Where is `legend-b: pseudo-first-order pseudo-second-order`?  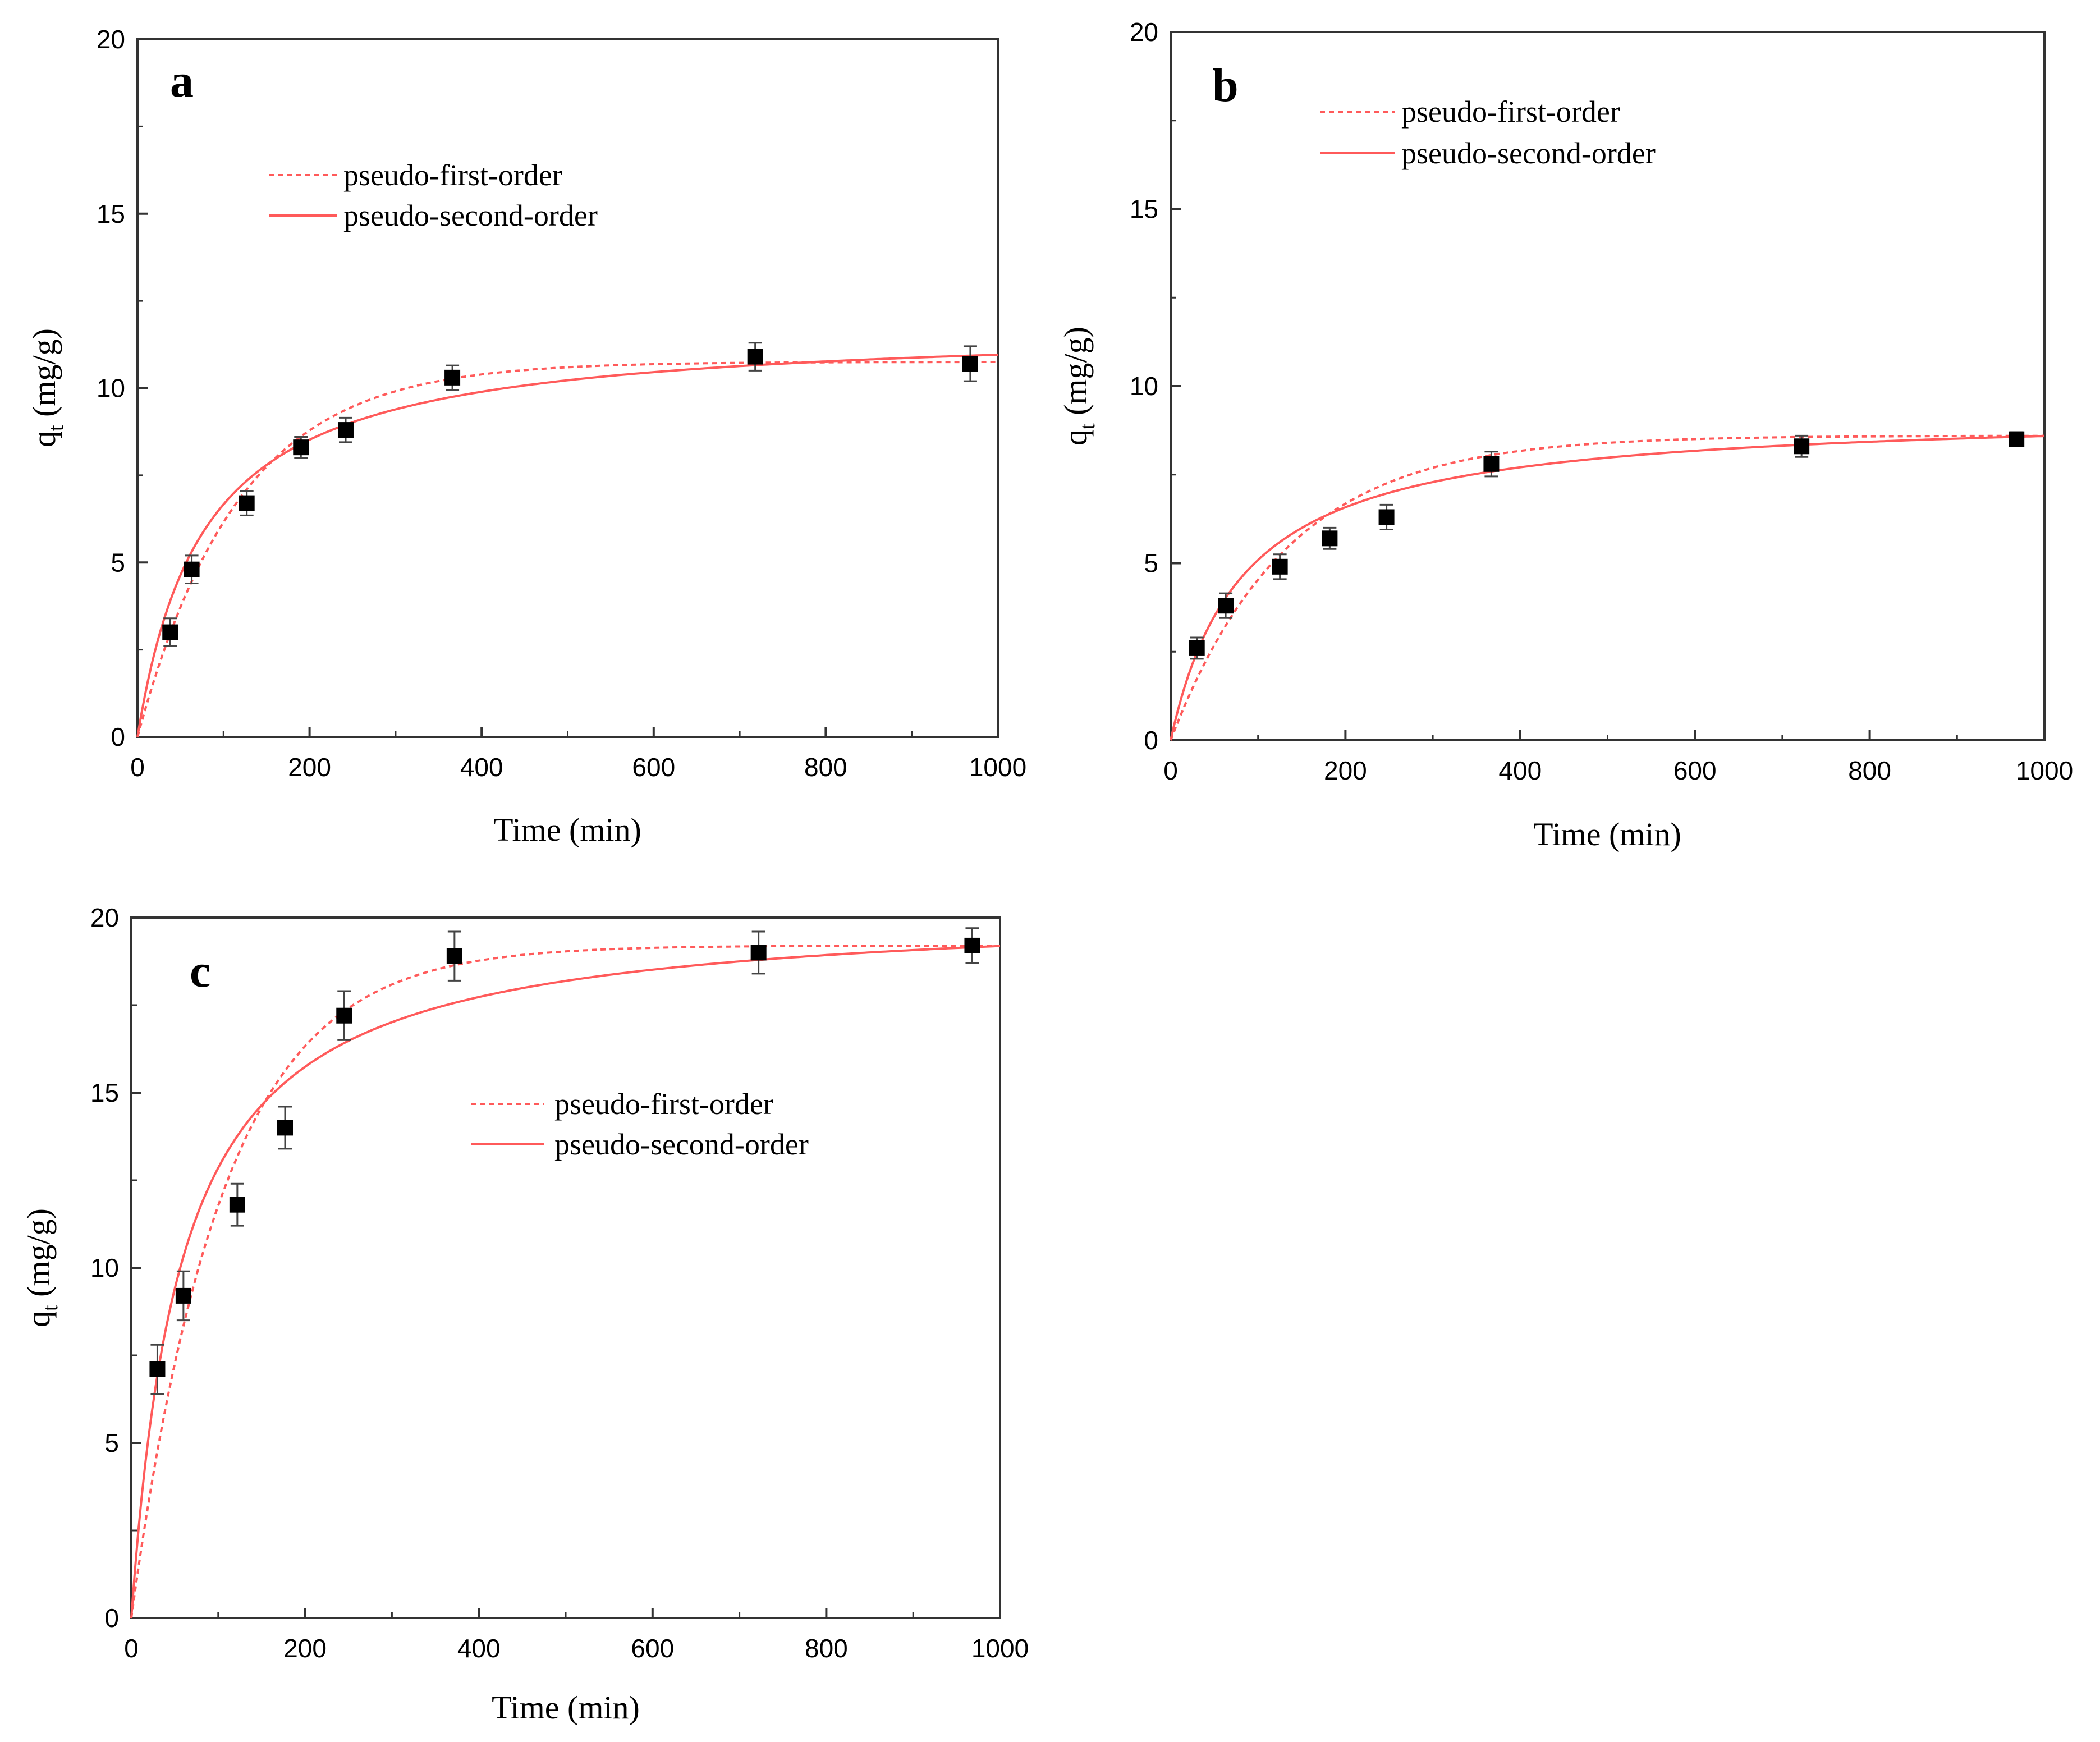 legend-b: pseudo-first-order pseudo-second-order is located at coordinates (1488, 132).